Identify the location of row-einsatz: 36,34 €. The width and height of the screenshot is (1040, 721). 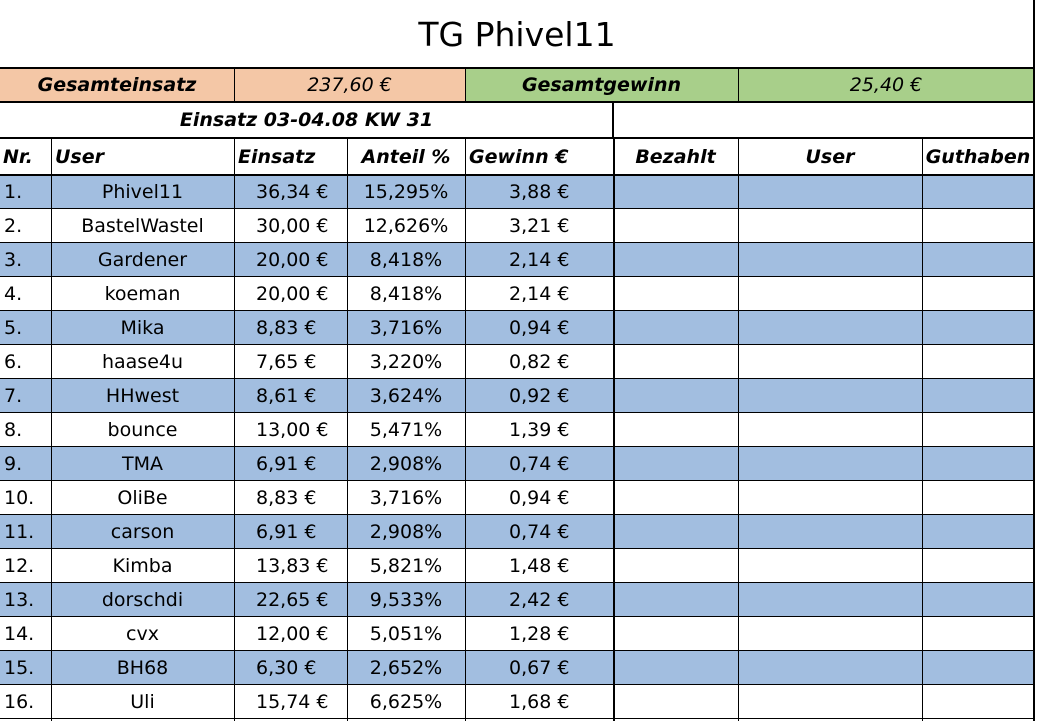
(292, 192).